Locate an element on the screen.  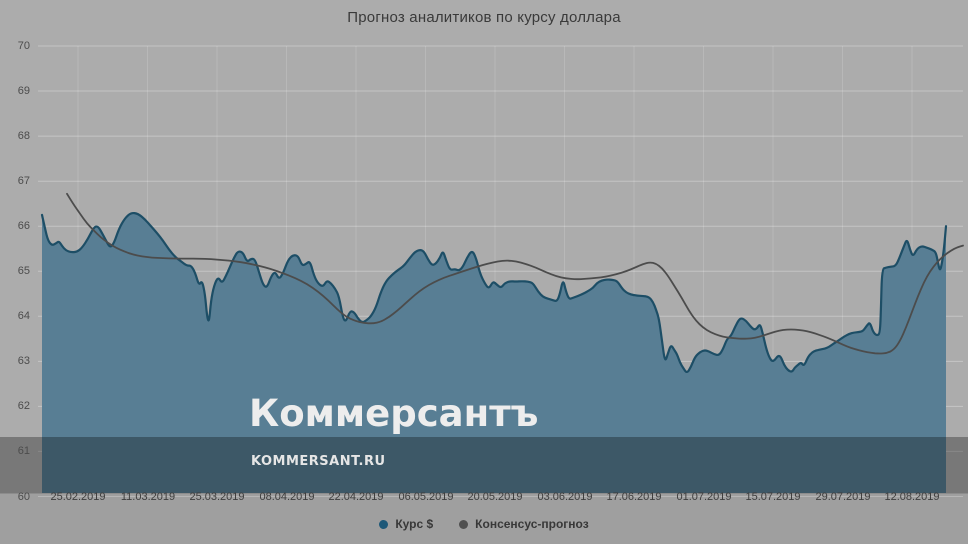
footer-band-overlay is located at coordinates (484, 518).